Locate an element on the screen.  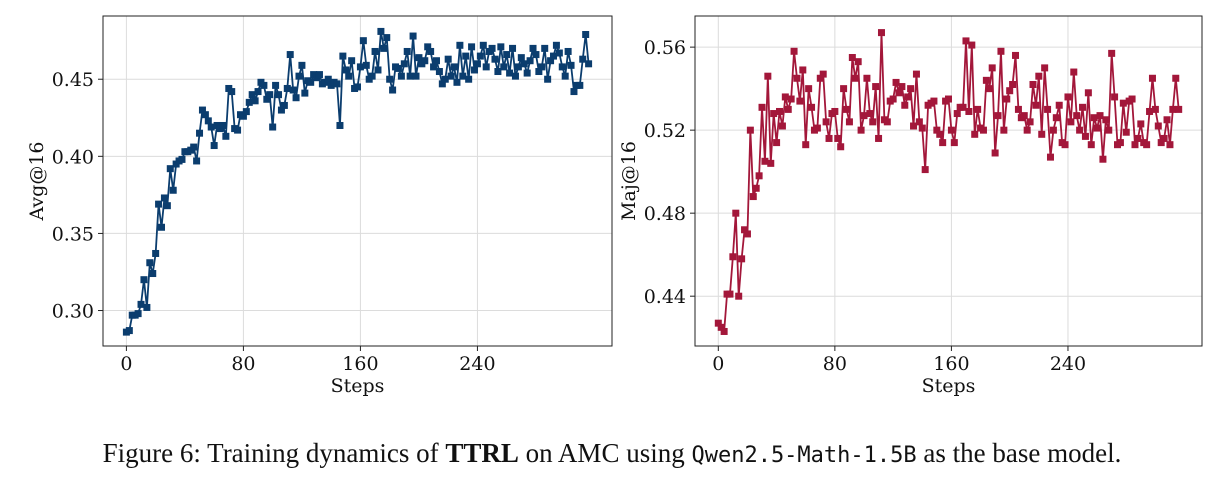
caption-suffix: as the base model. is located at coordinates (1019, 453).